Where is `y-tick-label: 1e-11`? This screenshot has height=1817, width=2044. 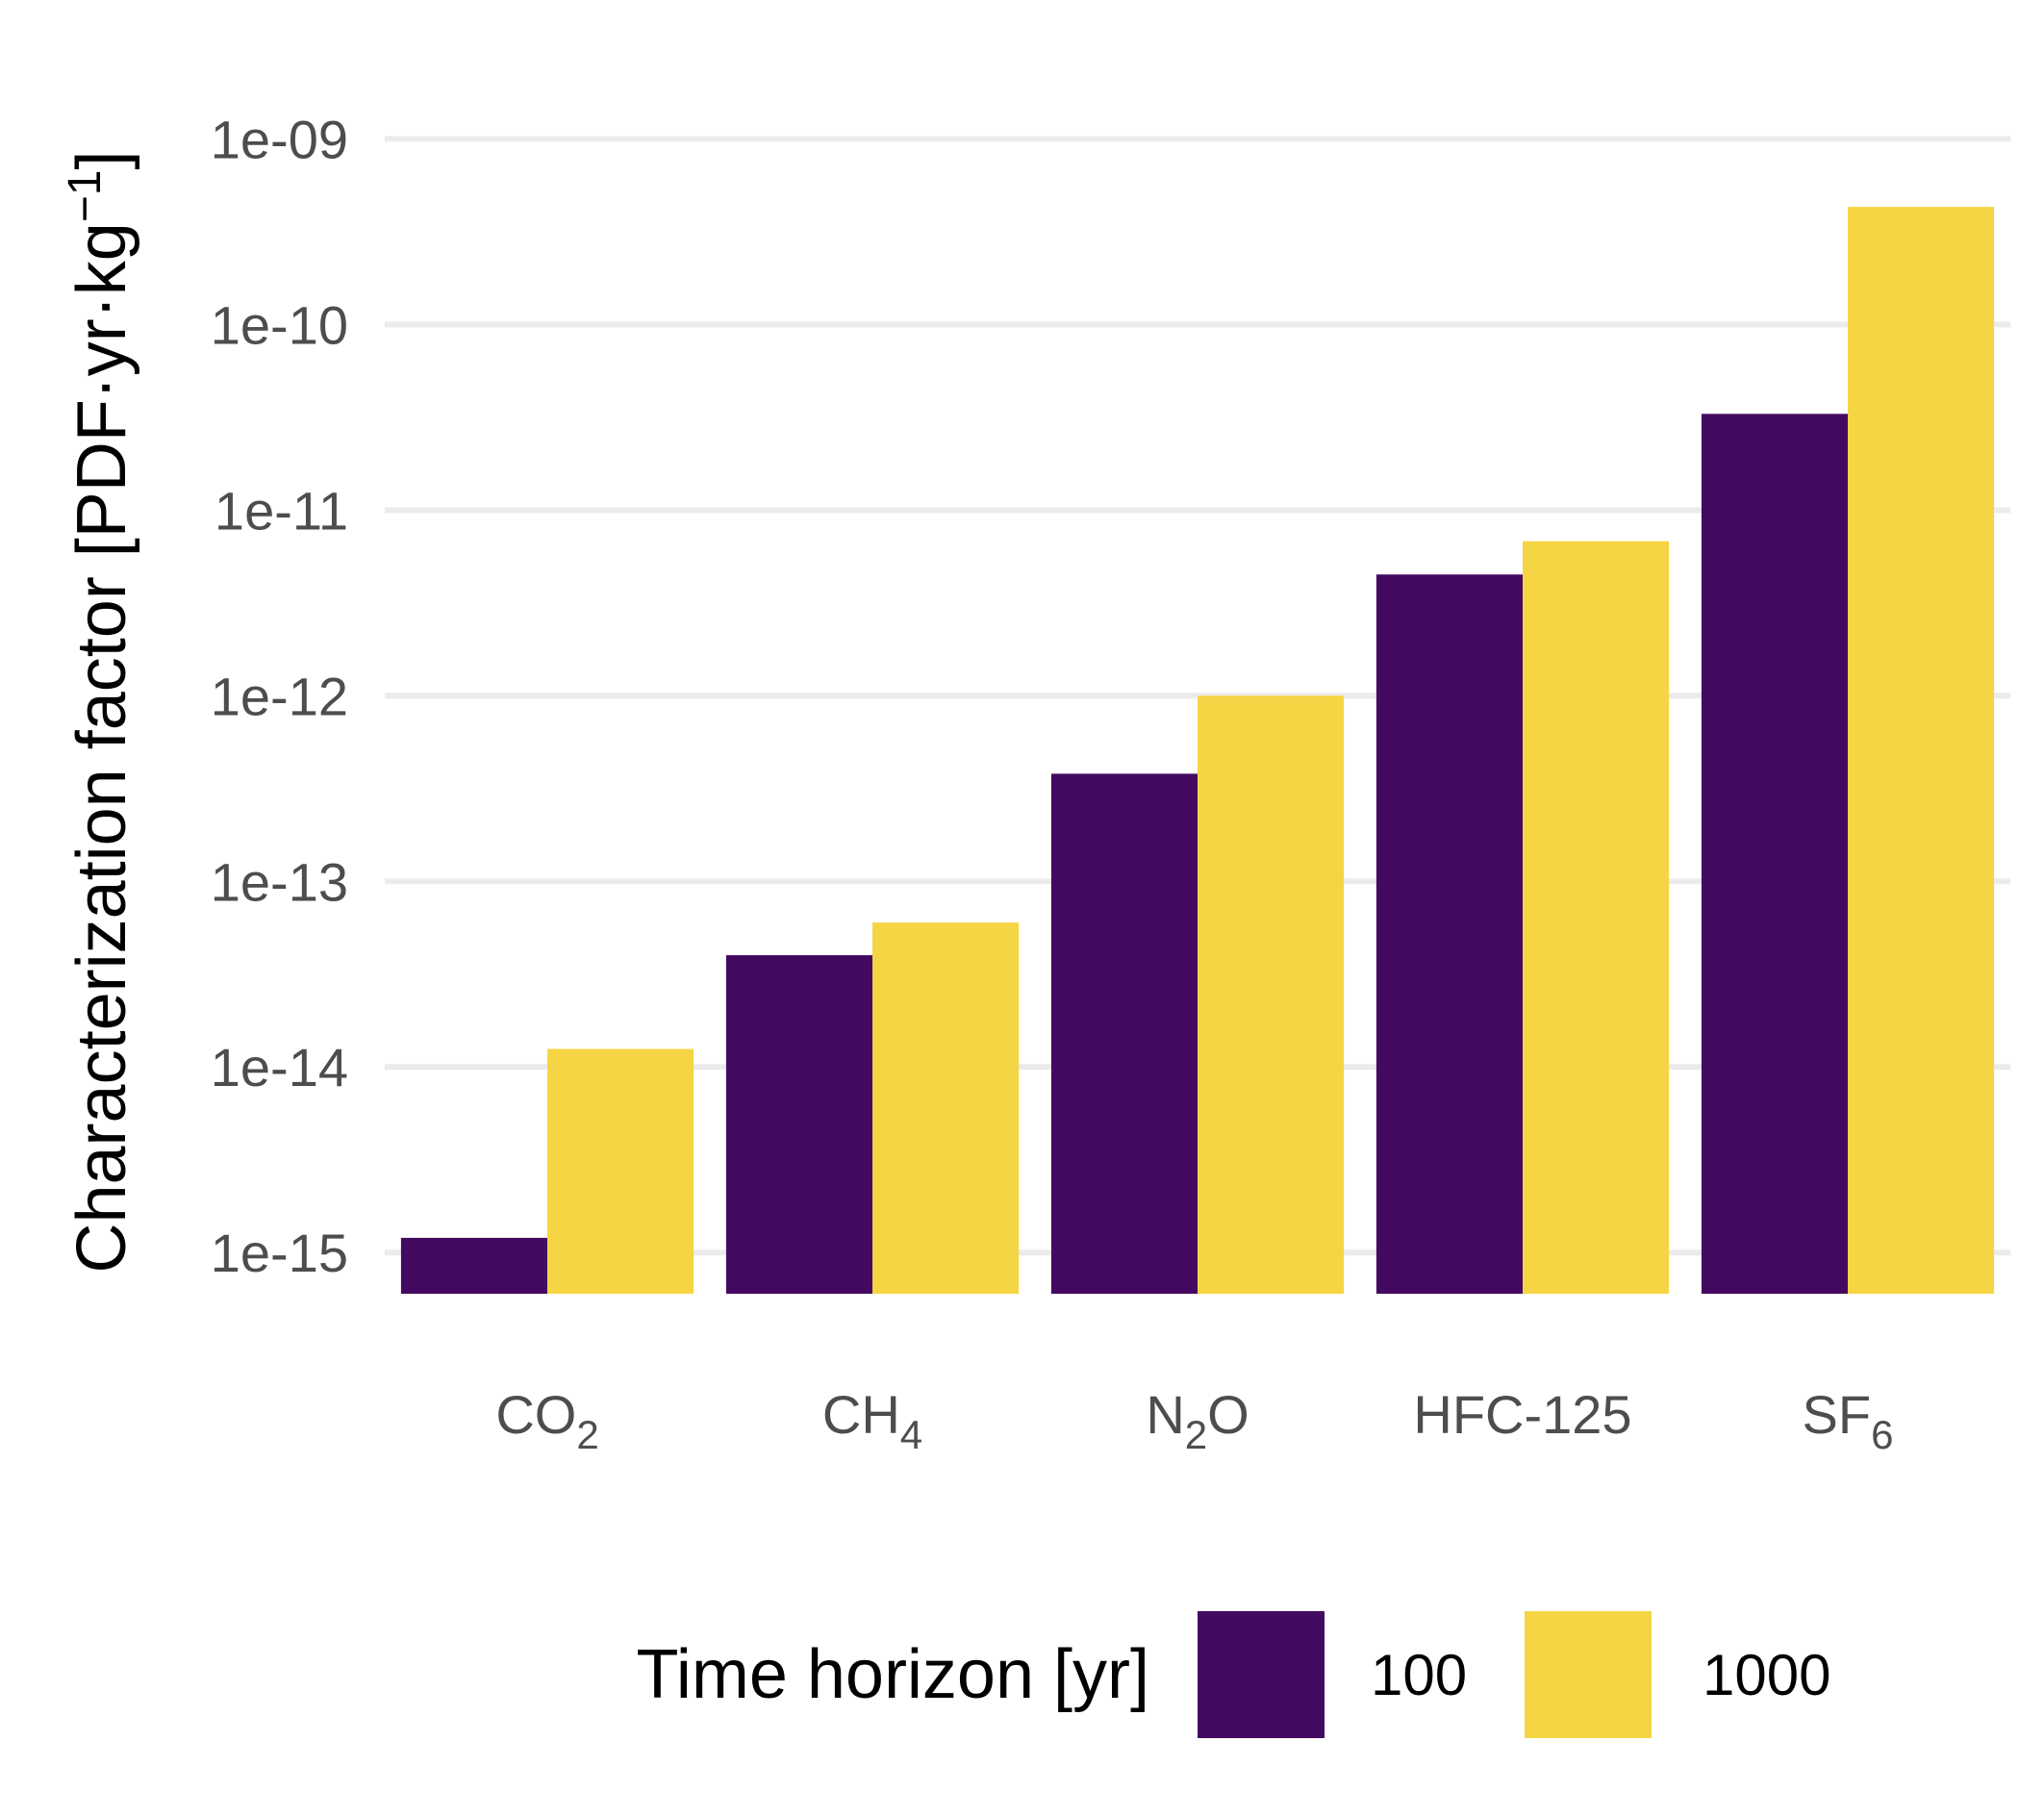
y-tick-label: 1e-11 is located at coordinates (281, 511).